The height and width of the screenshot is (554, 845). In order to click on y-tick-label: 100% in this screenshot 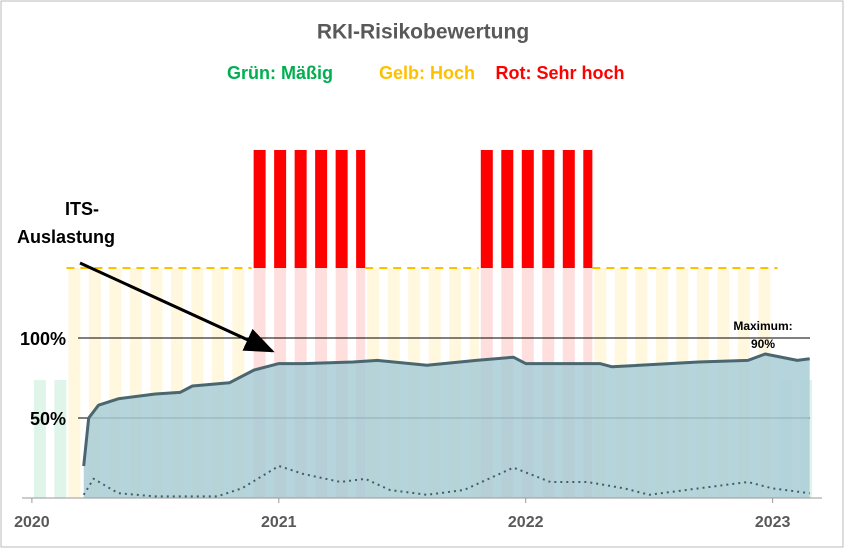, I will do `click(43, 339)`.